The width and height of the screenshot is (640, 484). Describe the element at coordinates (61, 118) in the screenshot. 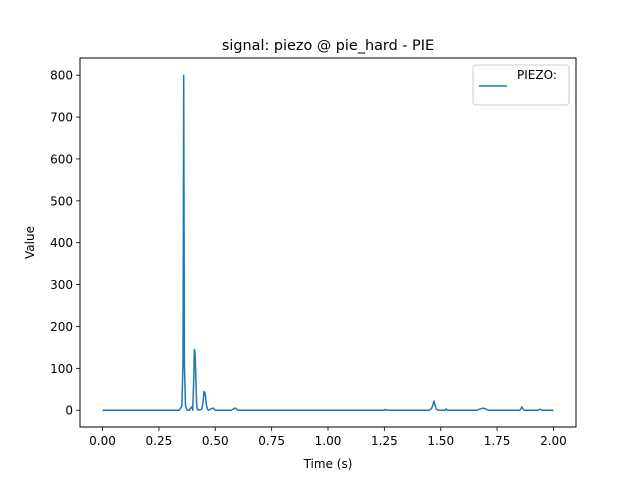

I see `y-tick-label: 700` at that location.